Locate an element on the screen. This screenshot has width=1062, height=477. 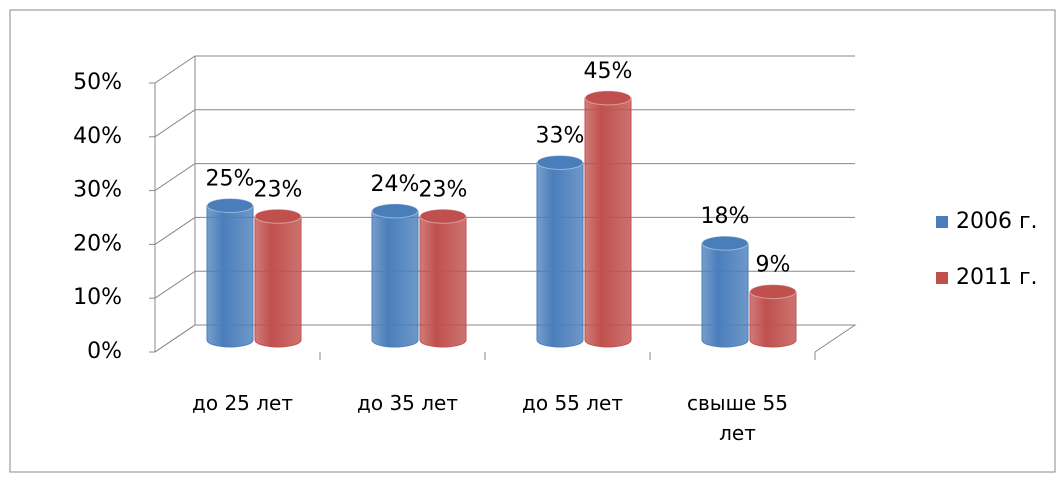
x-tick-label: до 35 лет is located at coordinates (407, 403).